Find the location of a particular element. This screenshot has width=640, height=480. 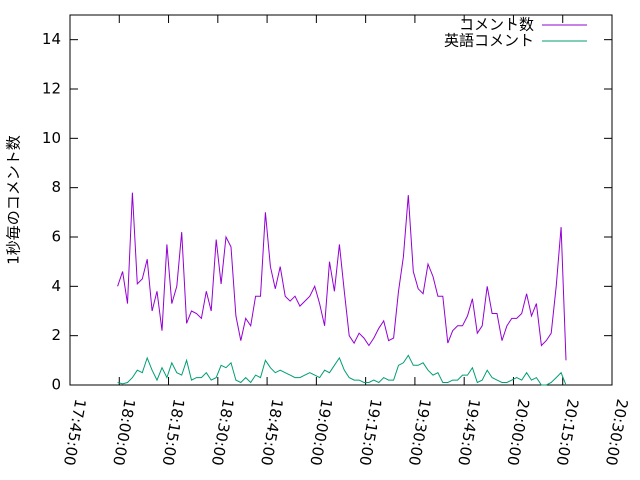

x-tick-label: 20:00:00 is located at coordinates (517, 432).